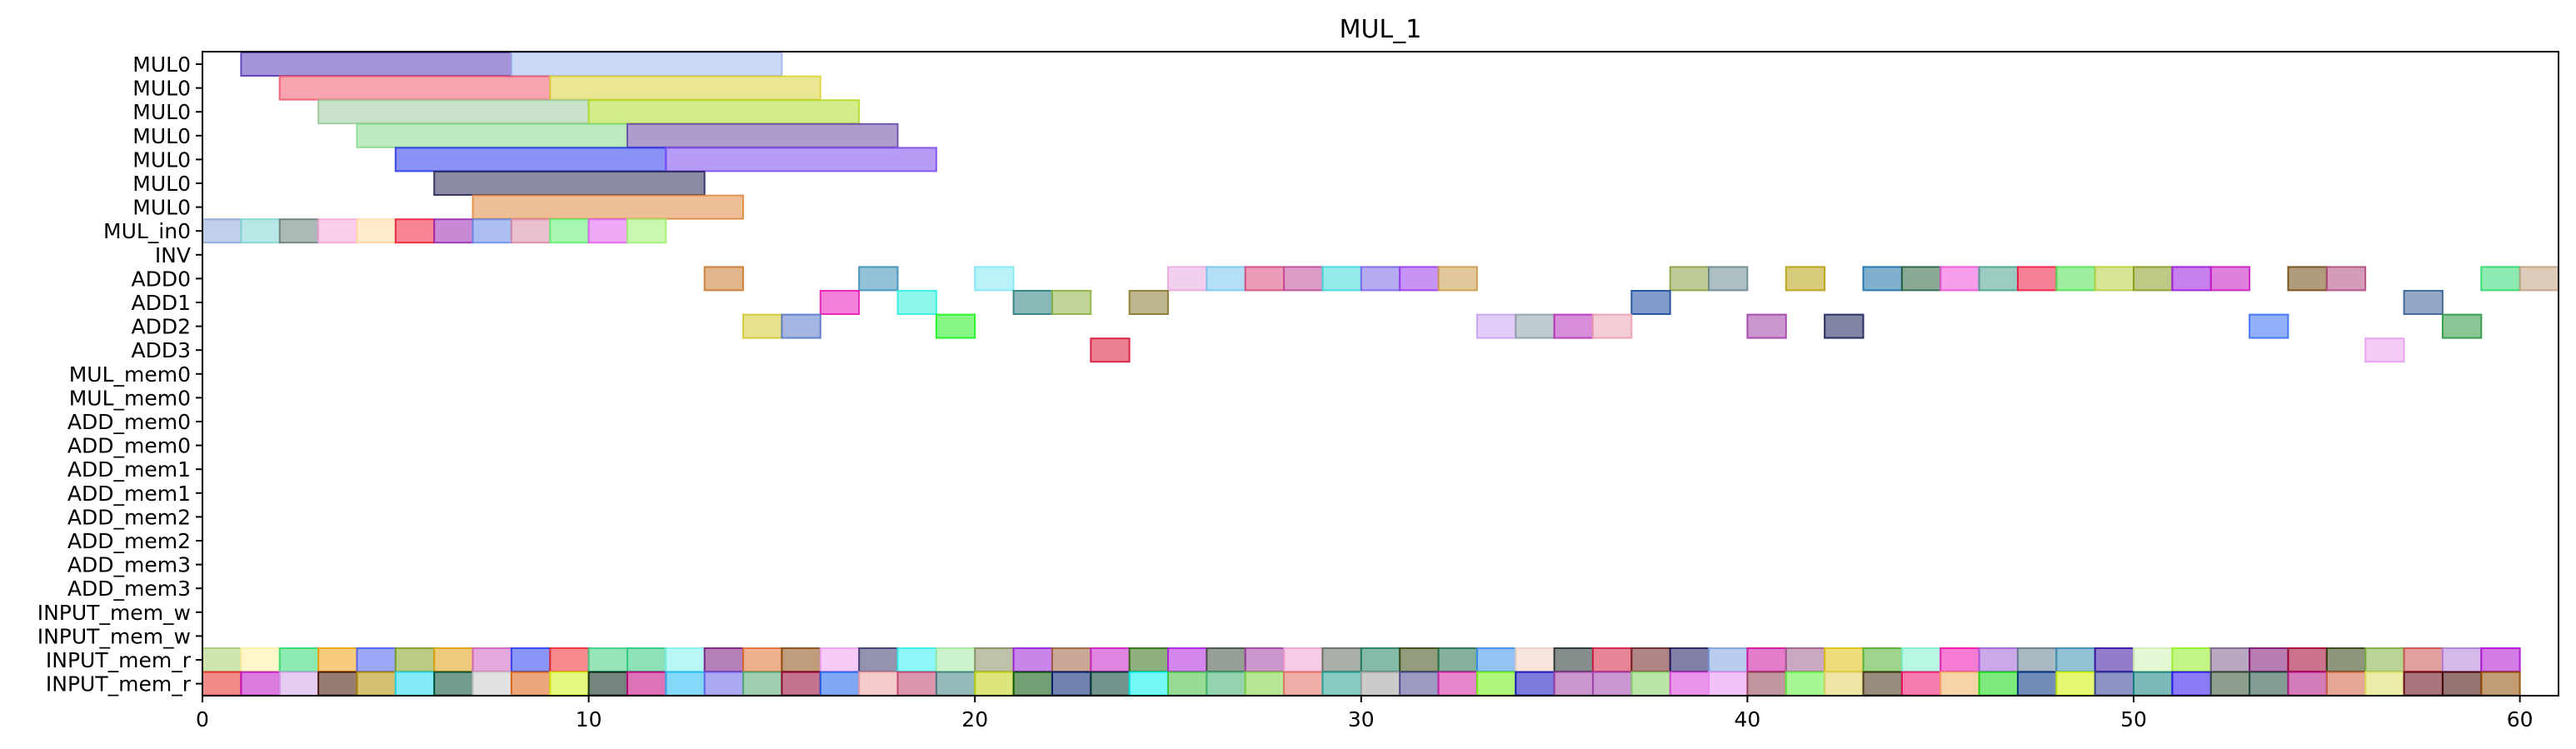  I want to click on y-tick-label-21: ADD_mem3, so click(129, 565).